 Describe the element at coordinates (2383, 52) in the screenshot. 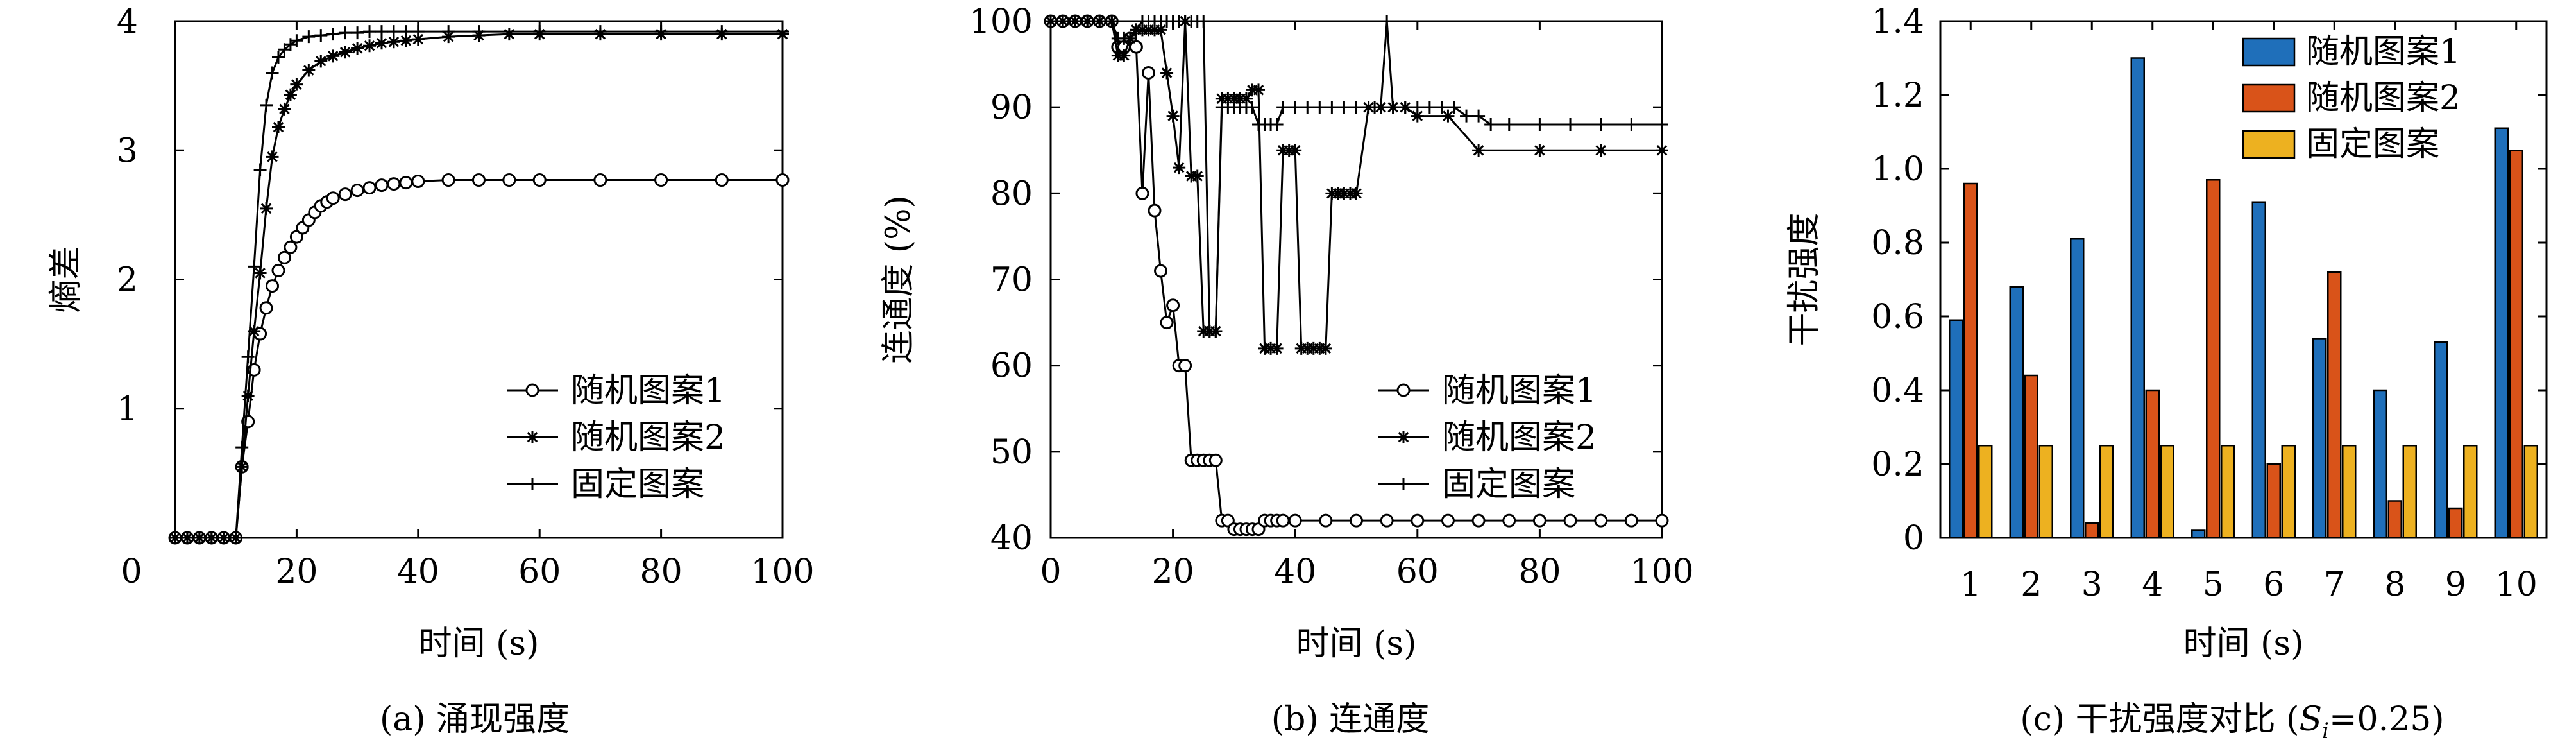

I see `legend-label: 随机图案1` at that location.